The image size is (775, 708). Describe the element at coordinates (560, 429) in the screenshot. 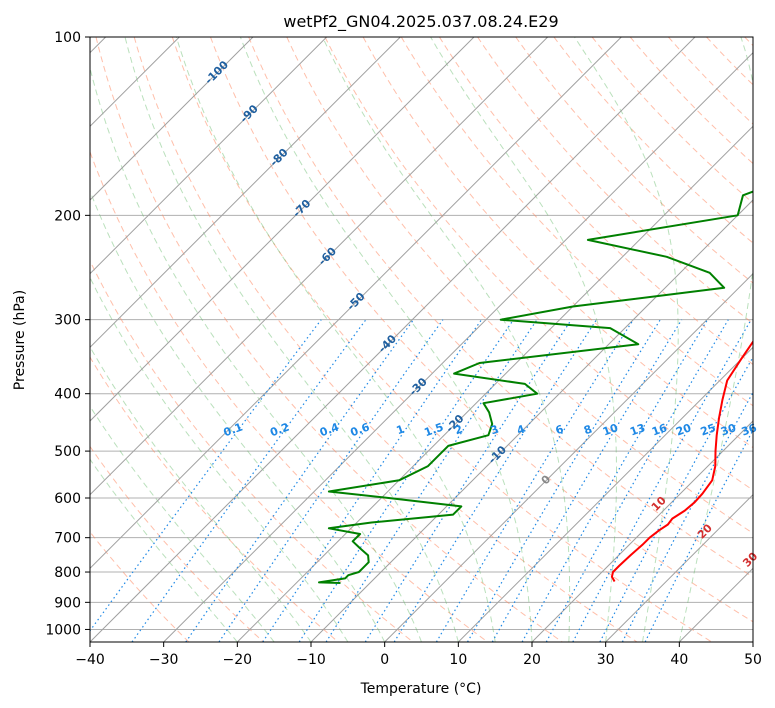

I see `mixing-ratio-label: 6` at that location.